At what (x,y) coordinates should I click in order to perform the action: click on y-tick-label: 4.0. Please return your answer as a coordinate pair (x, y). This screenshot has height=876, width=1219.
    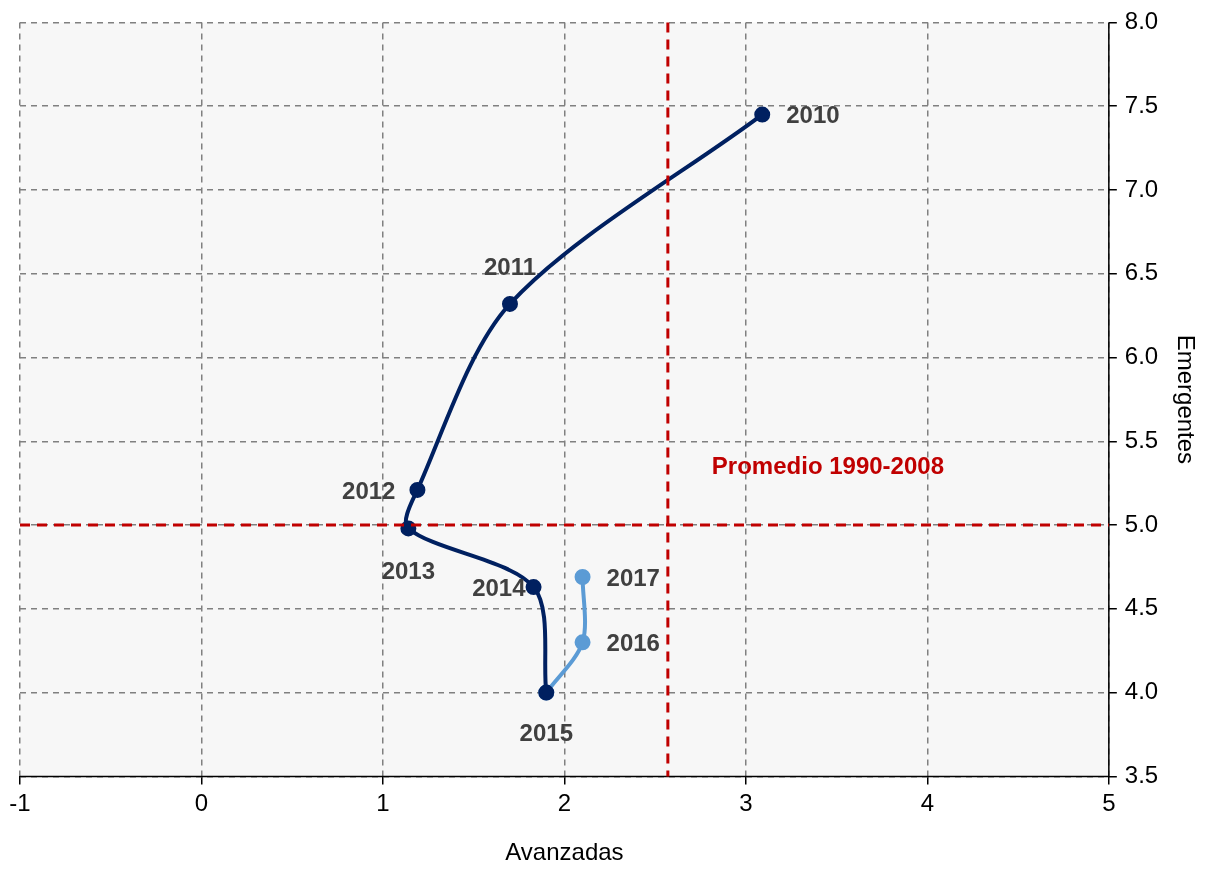
    Looking at the image, I should click on (1141, 691).